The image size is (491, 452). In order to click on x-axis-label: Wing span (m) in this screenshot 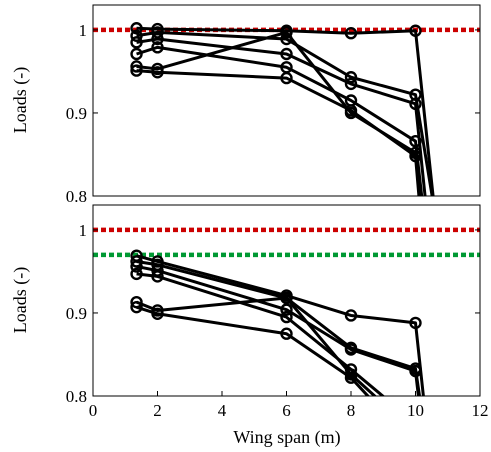, I will do `click(286, 437)`.